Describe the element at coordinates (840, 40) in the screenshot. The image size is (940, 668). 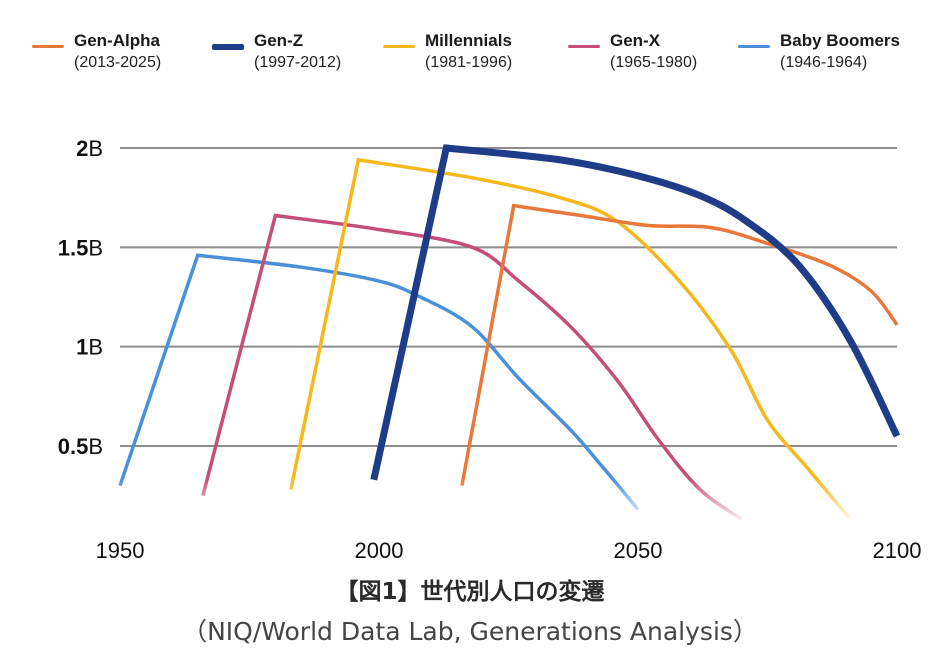
I see `legend-label: Baby Boomers` at that location.